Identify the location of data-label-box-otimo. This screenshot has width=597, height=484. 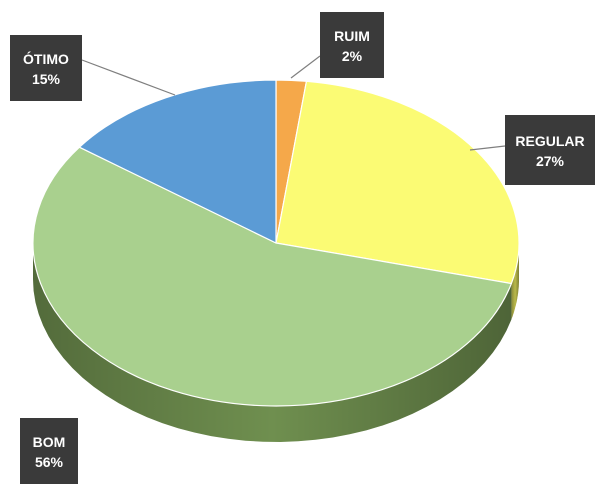
(46, 68).